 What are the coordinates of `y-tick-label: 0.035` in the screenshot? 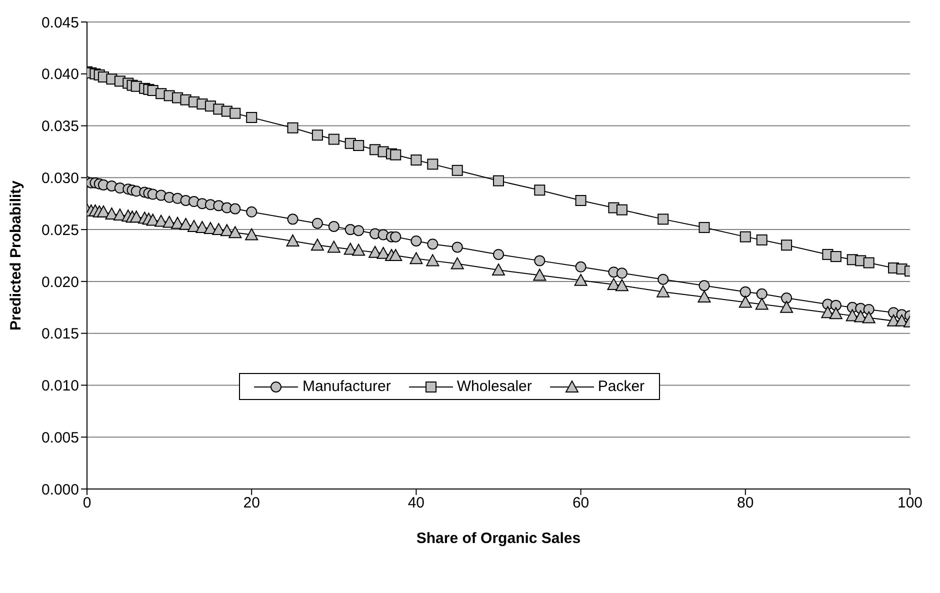 It's located at (60, 127).